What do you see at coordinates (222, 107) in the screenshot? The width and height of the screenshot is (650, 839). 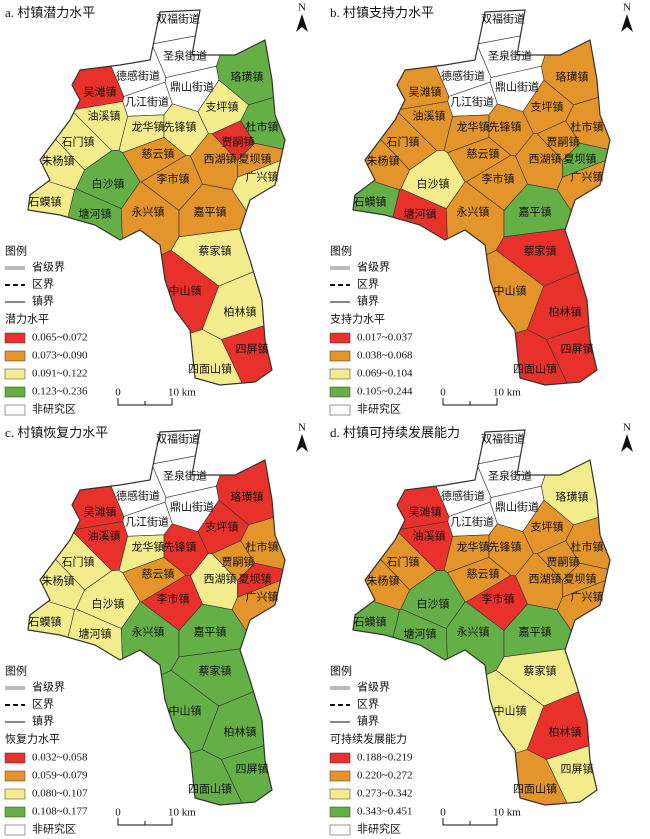 I see `town-label: 支坪镇` at bounding box center [222, 107].